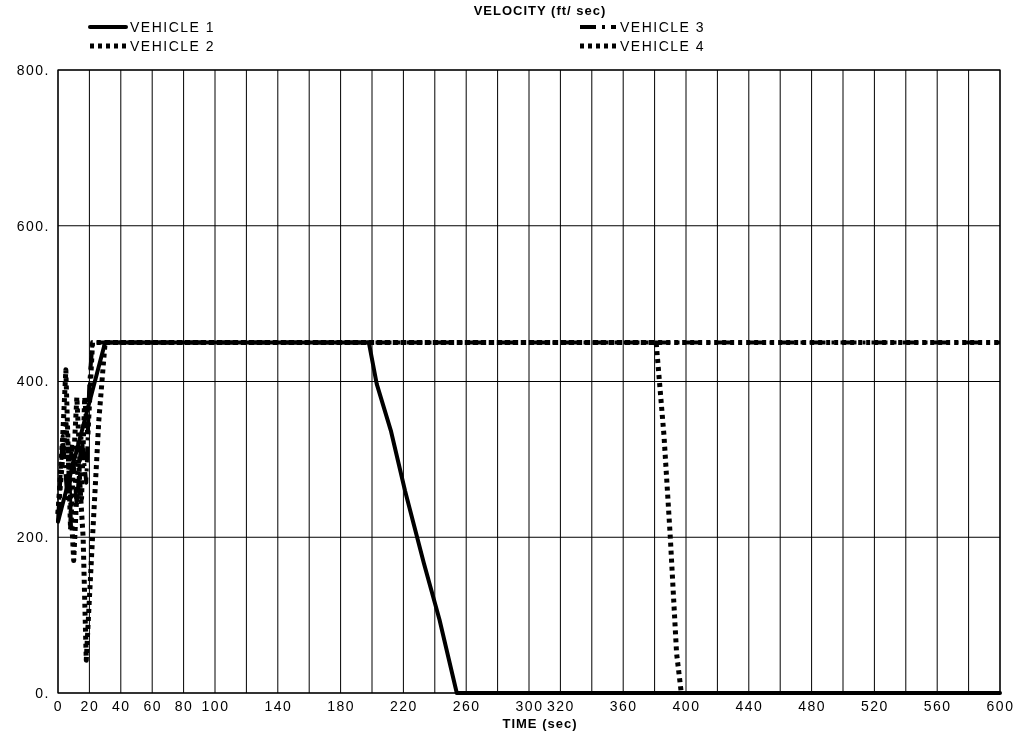 This screenshot has width=1023, height=738. Describe the element at coordinates (560, 705) in the screenshot. I see `x-tick-label: 320` at that location.